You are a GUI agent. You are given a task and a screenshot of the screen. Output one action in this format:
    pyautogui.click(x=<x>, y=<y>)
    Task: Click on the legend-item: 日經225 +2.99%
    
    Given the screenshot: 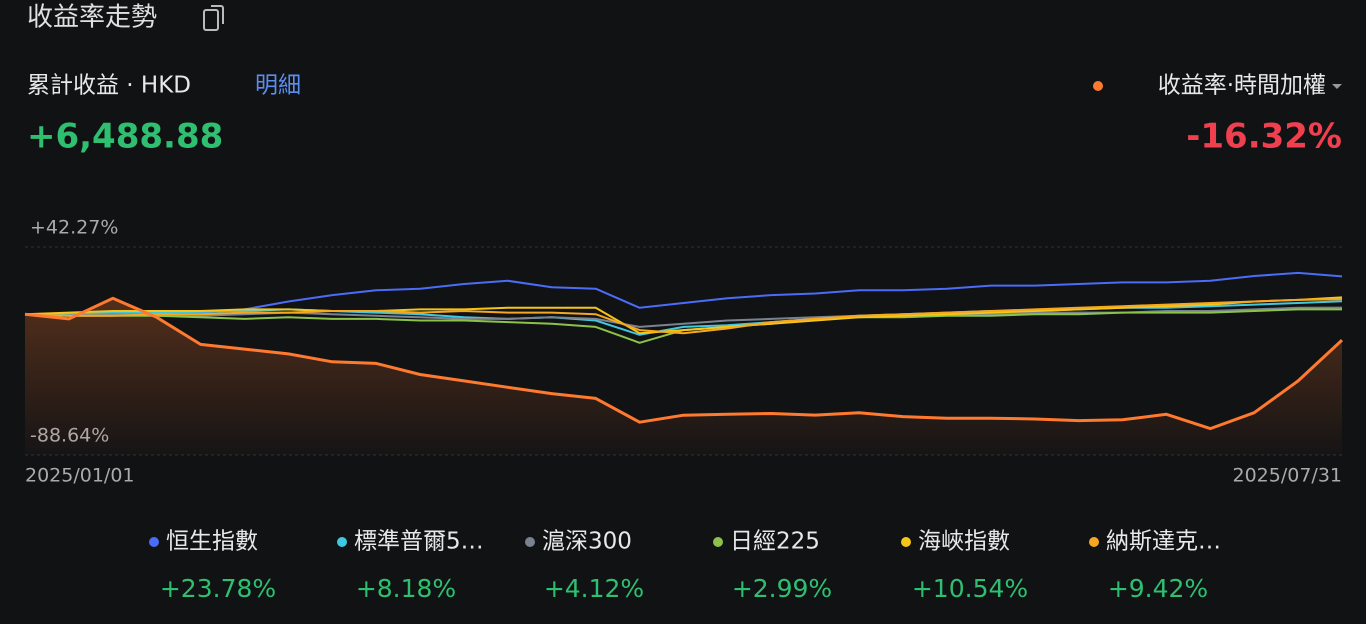 What is the action you would take?
    pyautogui.click(x=772, y=566)
    